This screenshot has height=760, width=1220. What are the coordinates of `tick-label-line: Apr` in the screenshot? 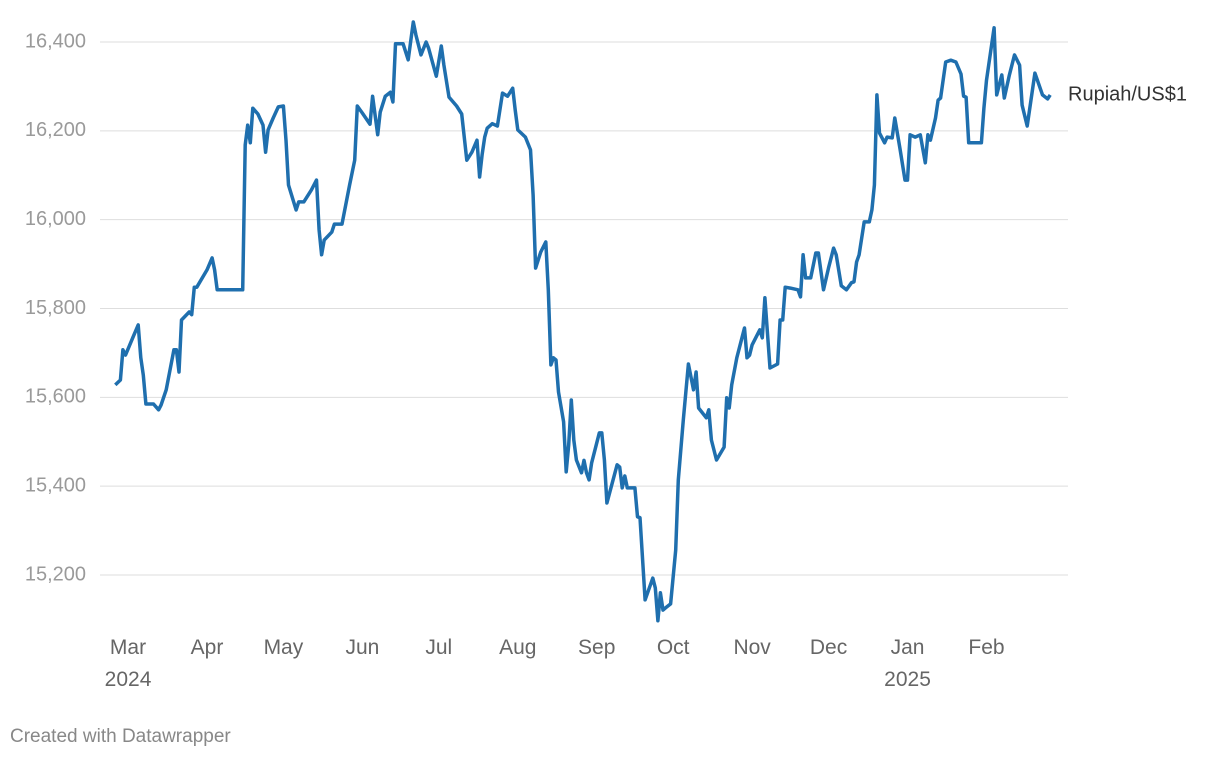 It's located at (207, 647).